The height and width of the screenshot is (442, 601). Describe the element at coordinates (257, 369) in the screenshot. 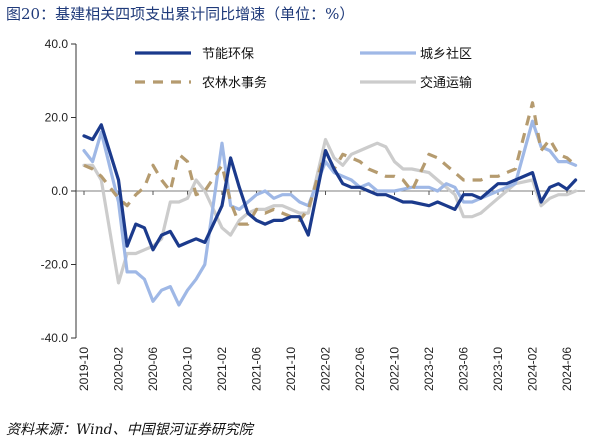

I see `x-tick-label: 2021-06` at that location.